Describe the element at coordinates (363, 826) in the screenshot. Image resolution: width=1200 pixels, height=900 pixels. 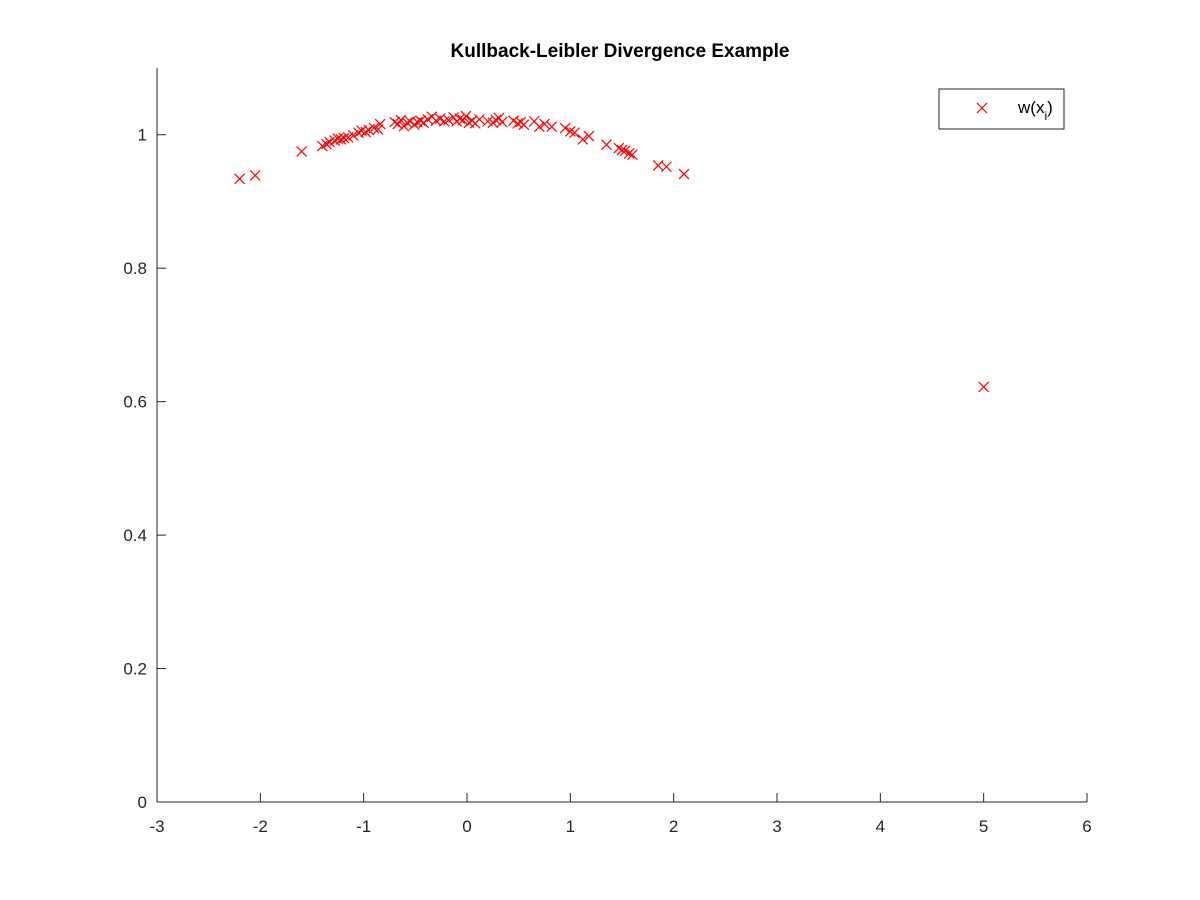
I see `x-tick-label: -1` at that location.